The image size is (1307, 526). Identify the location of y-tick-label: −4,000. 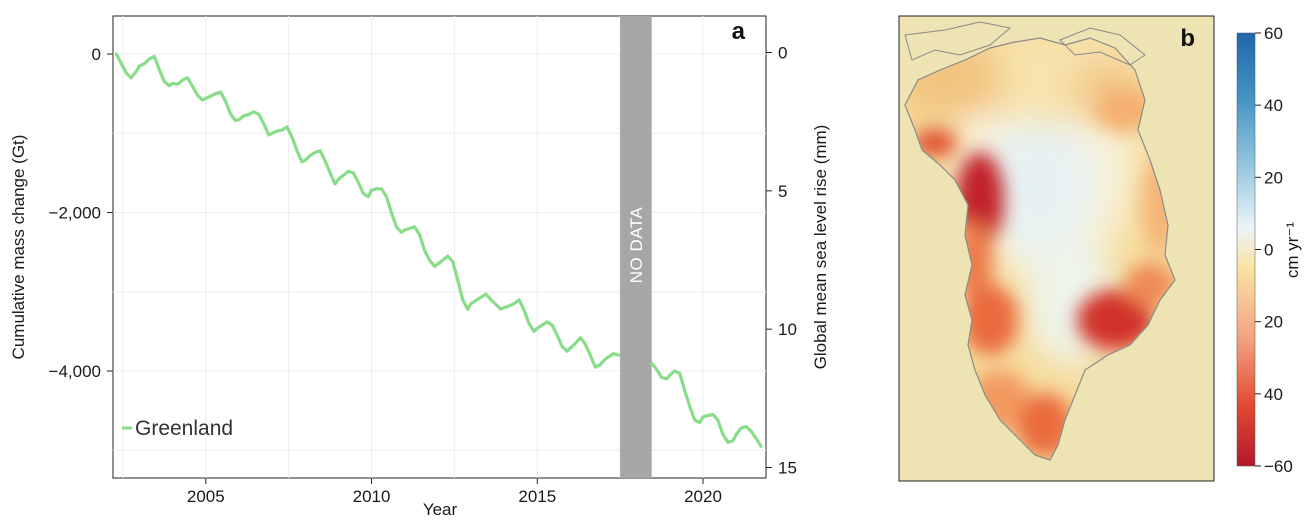
(75, 371).